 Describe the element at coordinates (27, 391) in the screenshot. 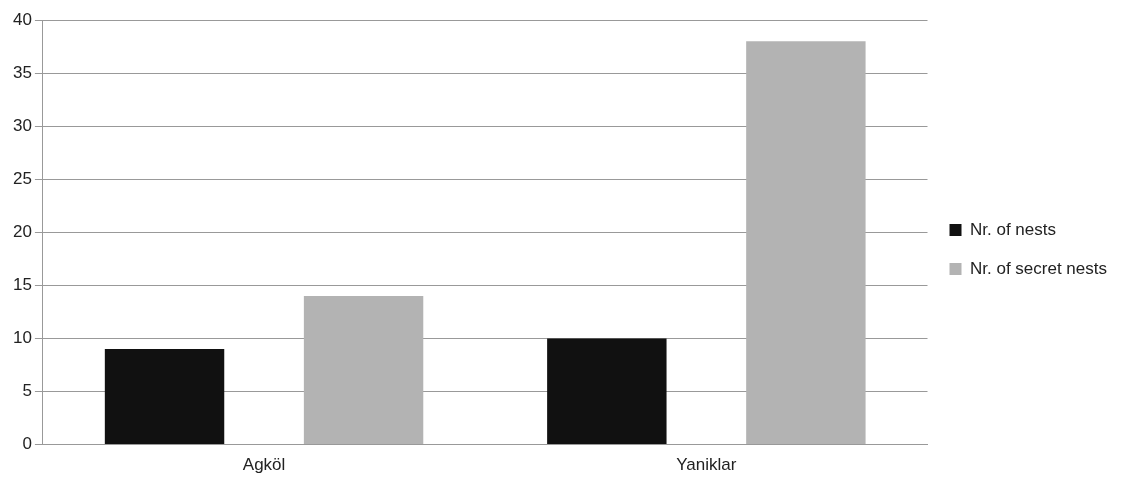

I see `y-tick-label: 5` at that location.